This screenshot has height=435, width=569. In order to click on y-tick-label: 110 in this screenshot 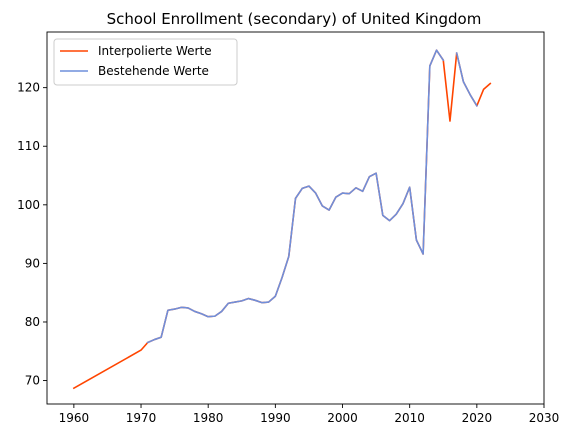, I will do `click(28, 146)`.